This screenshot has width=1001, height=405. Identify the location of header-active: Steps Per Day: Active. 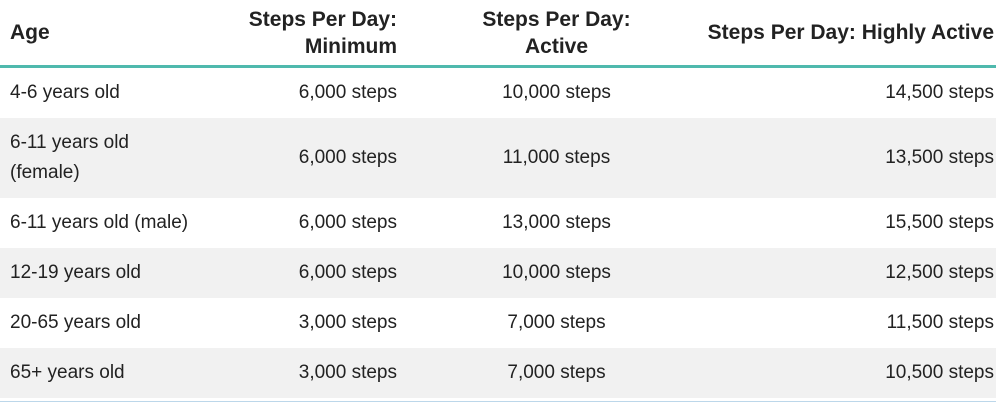
(556, 32).